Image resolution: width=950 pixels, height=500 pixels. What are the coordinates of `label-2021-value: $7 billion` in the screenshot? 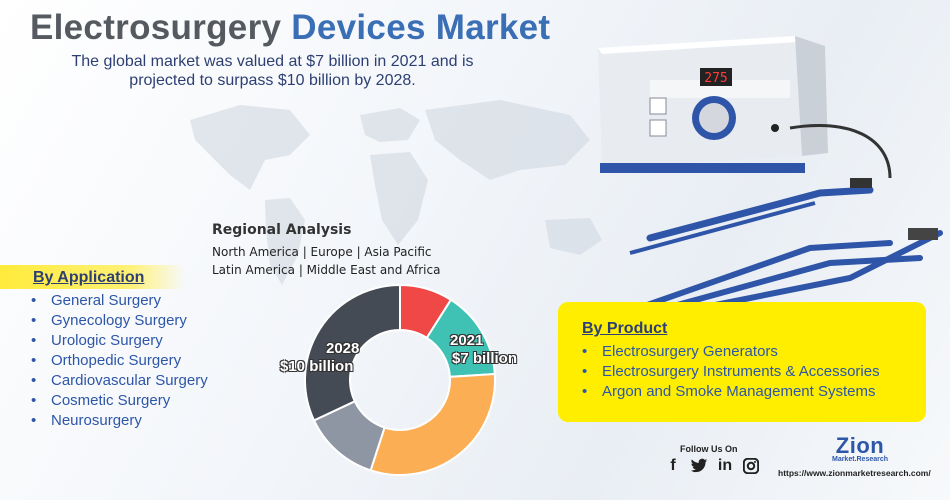 It's located at (485, 358).